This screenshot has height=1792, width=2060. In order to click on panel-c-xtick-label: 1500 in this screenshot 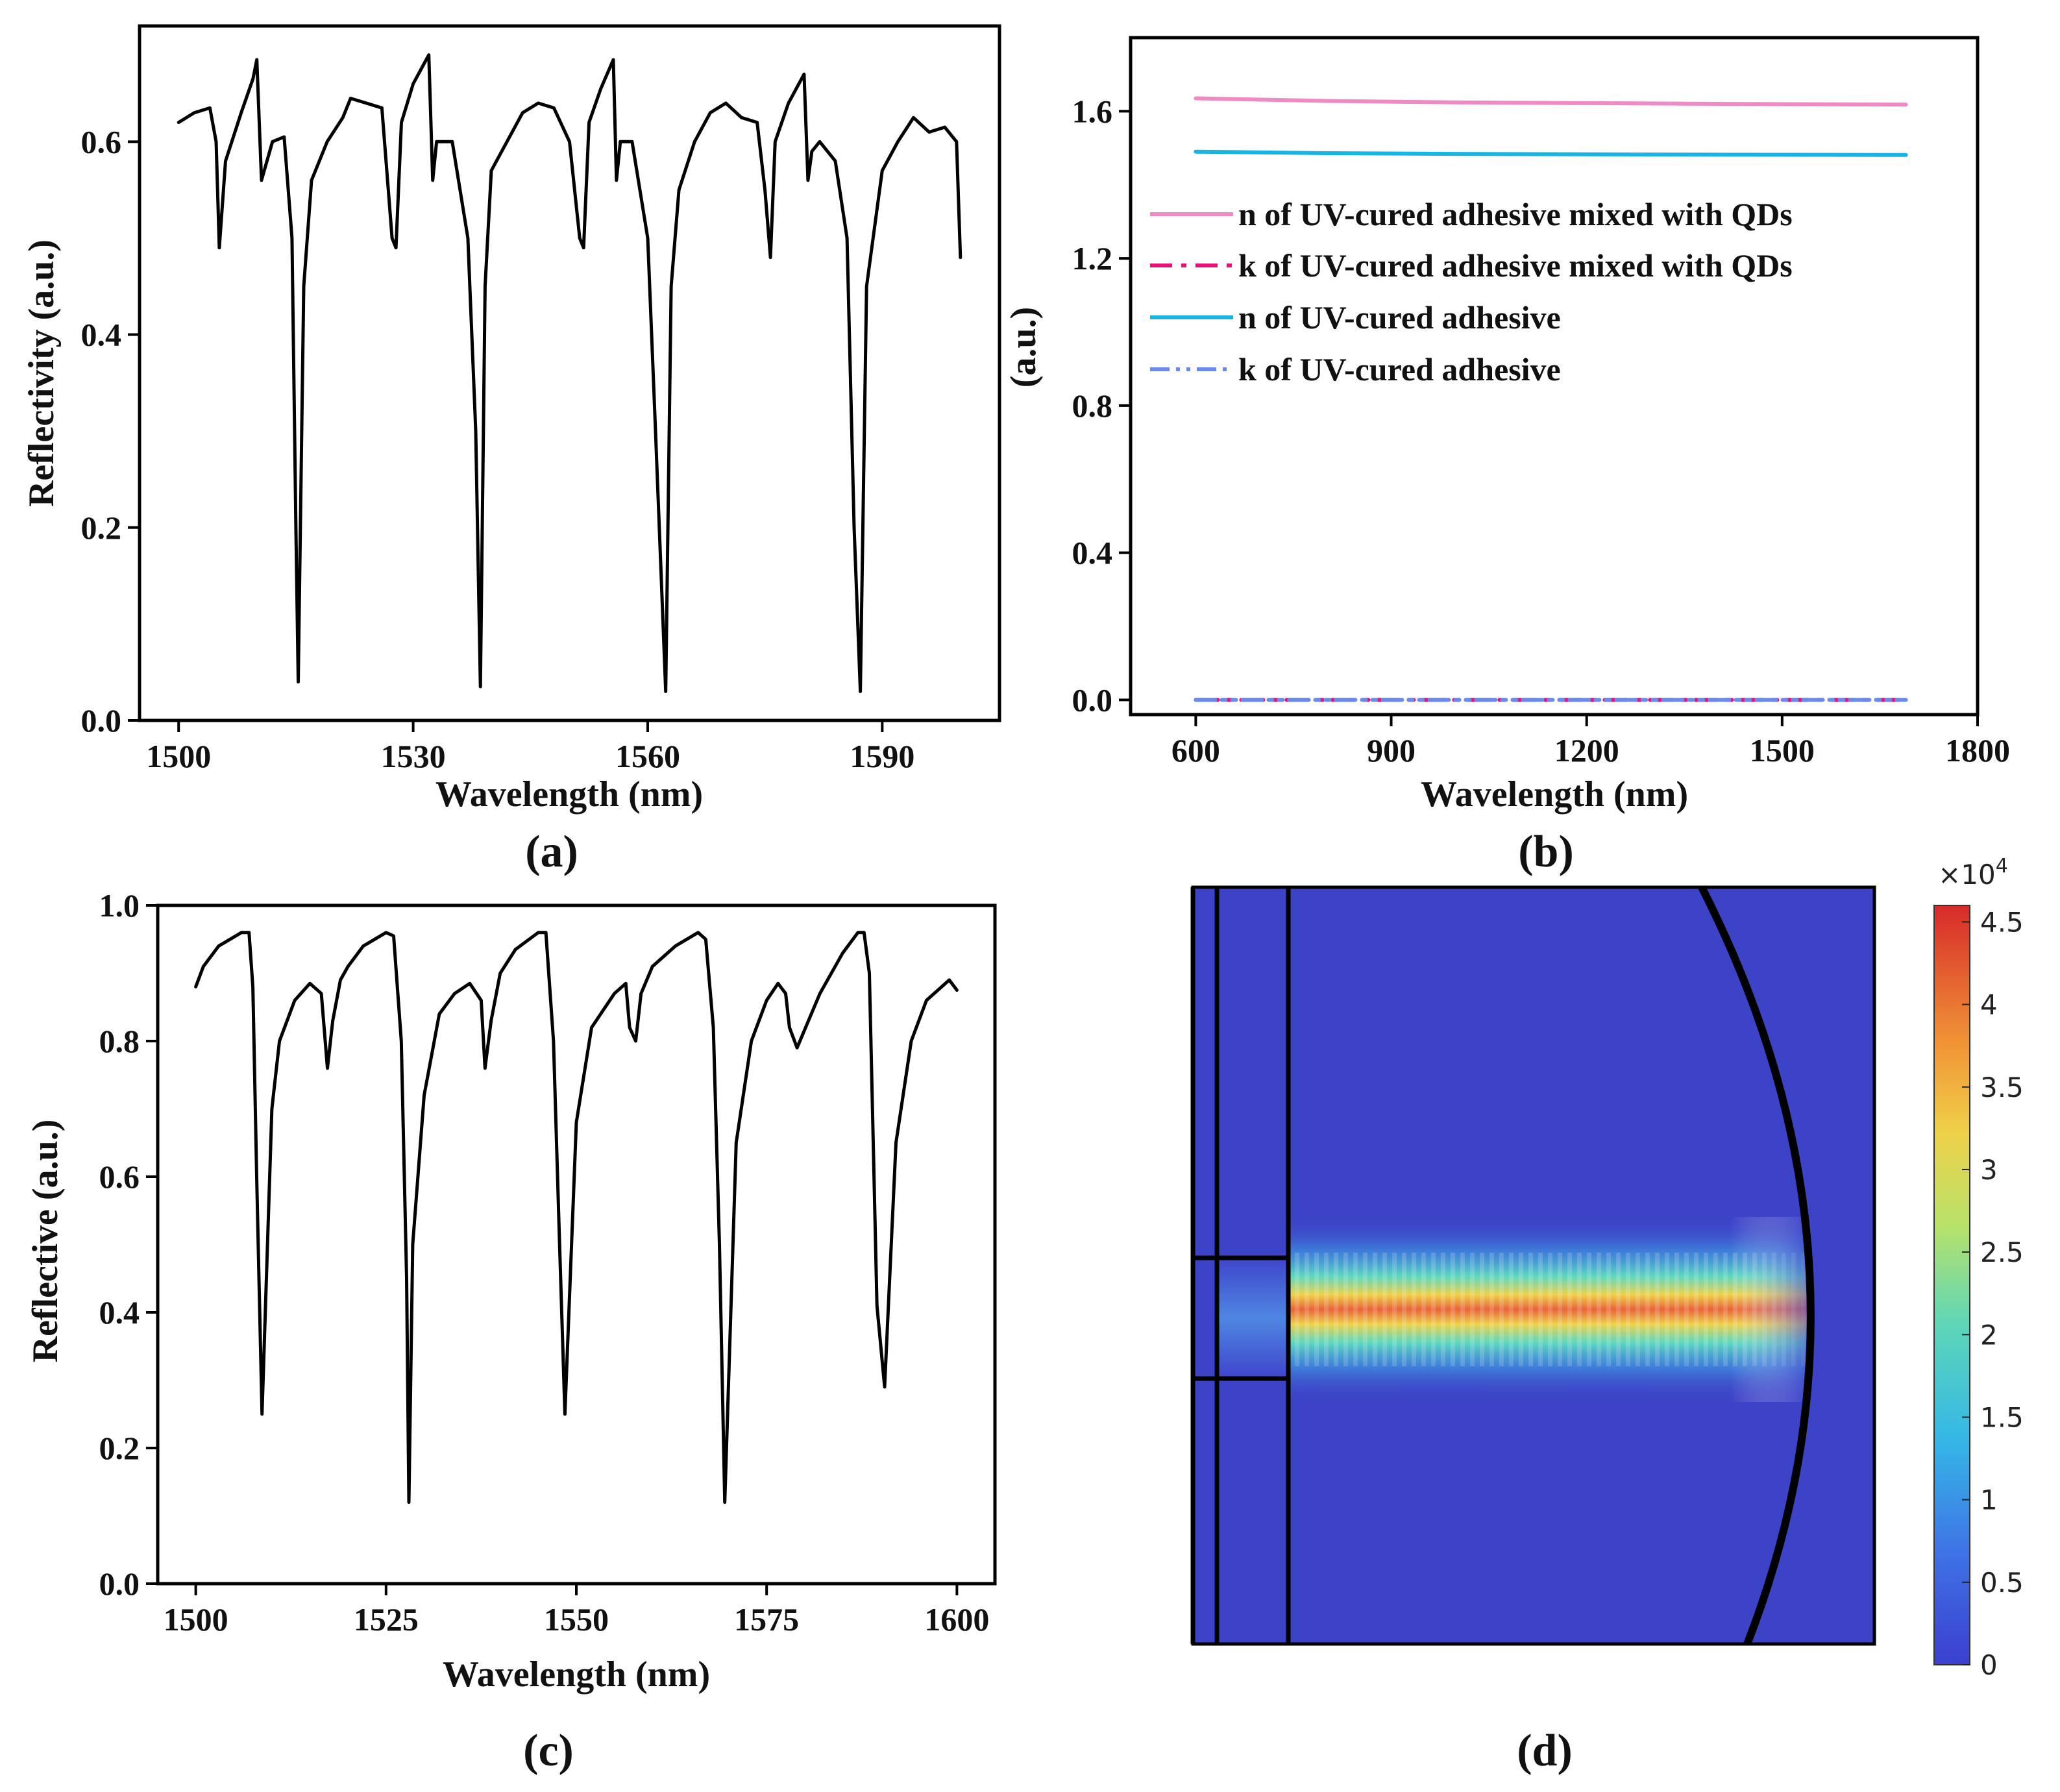, I will do `click(196, 1619)`.